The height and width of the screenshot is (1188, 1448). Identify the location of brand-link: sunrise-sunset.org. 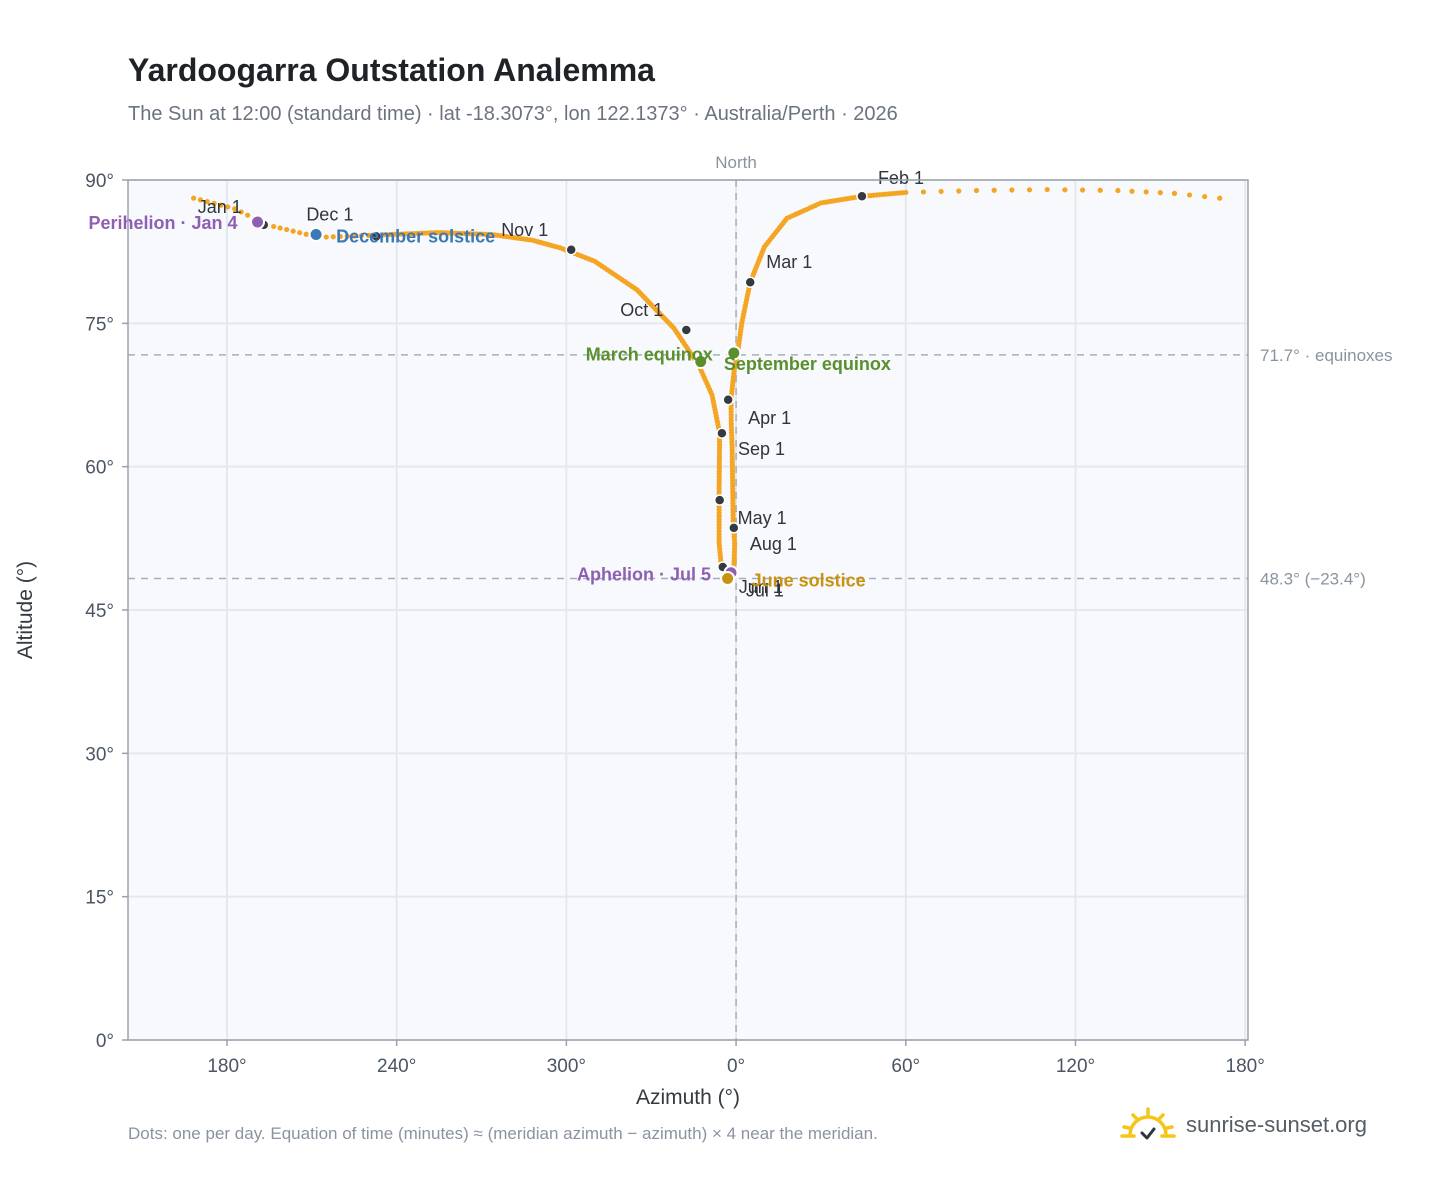
(1243, 1125).